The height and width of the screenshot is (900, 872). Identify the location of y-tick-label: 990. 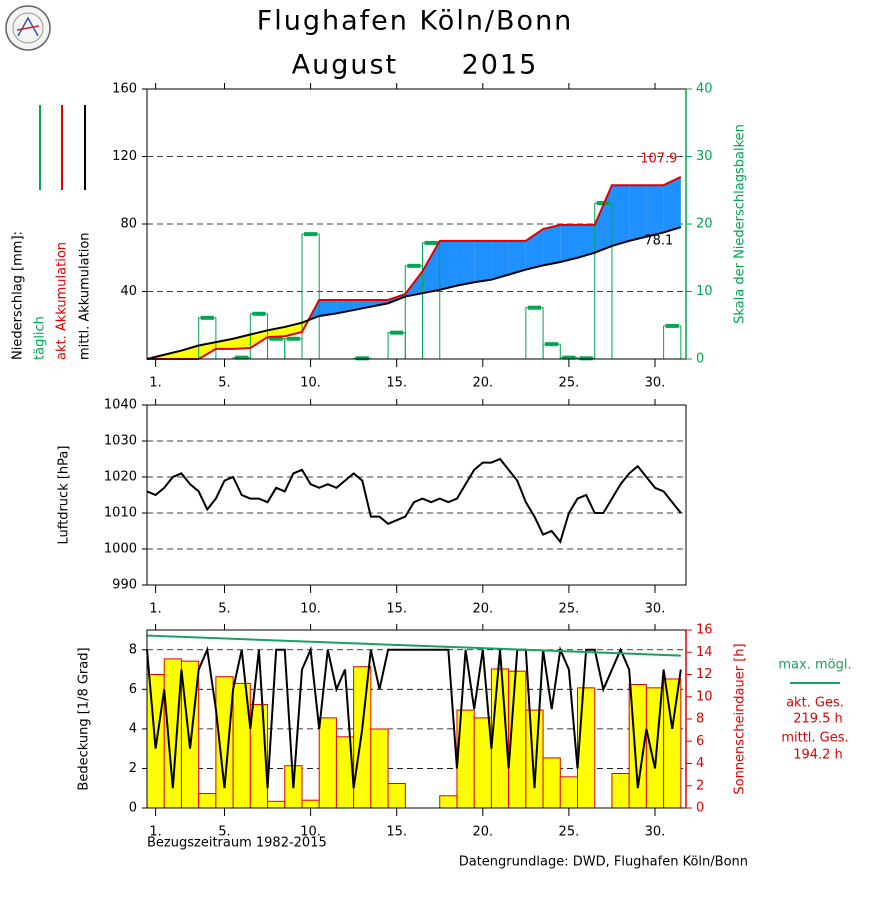
(124, 585).